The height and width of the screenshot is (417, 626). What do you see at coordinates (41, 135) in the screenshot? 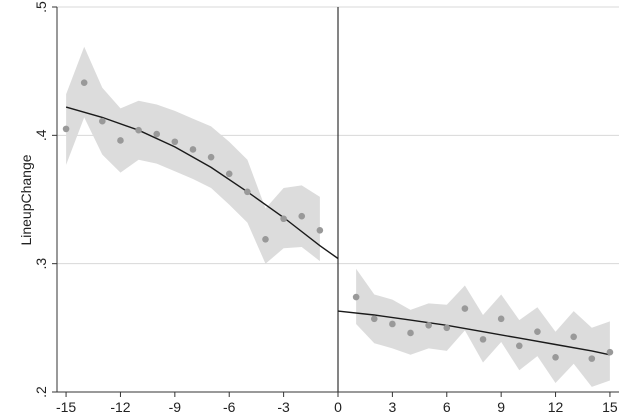
I see `y-tick-label-2: .4` at bounding box center [41, 135].